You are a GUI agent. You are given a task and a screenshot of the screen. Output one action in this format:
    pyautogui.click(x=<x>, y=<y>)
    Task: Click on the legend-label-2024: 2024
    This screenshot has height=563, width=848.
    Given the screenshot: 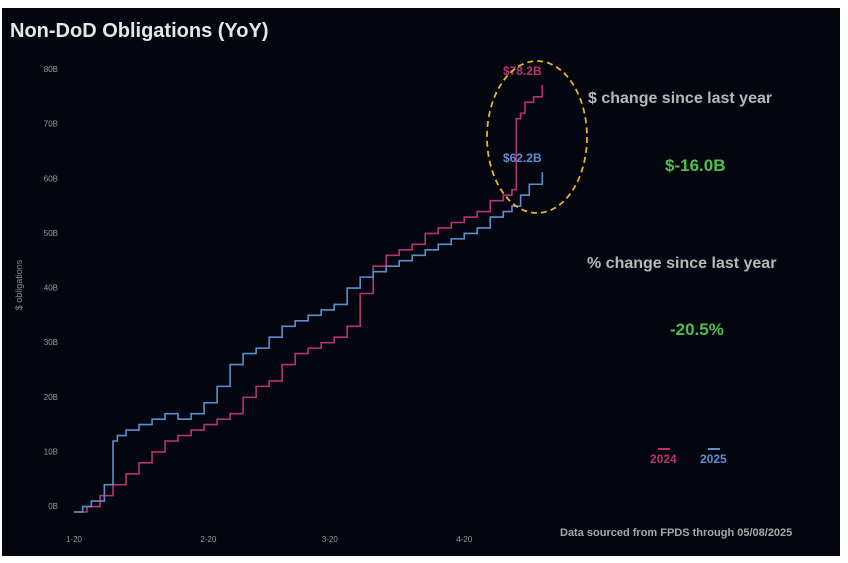 What is the action you would take?
    pyautogui.click(x=663, y=459)
    